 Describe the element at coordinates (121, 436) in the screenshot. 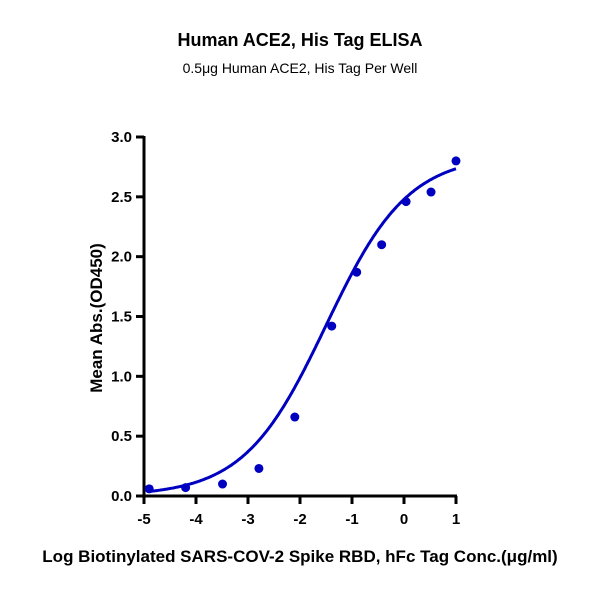

I see `y-tick-label: 0.5` at that location.